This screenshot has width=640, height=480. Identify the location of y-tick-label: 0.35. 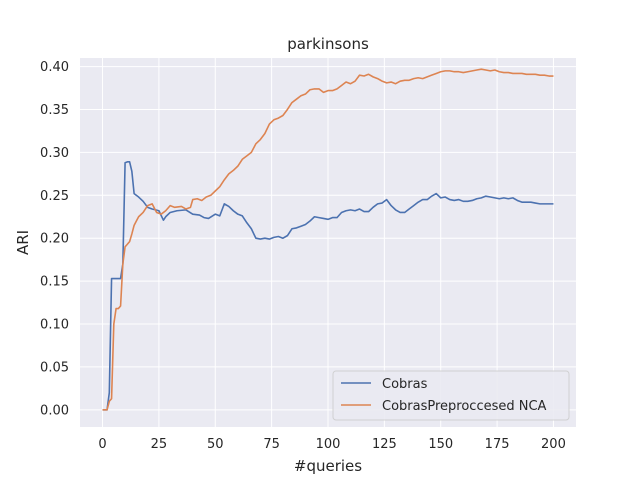
(54, 110).